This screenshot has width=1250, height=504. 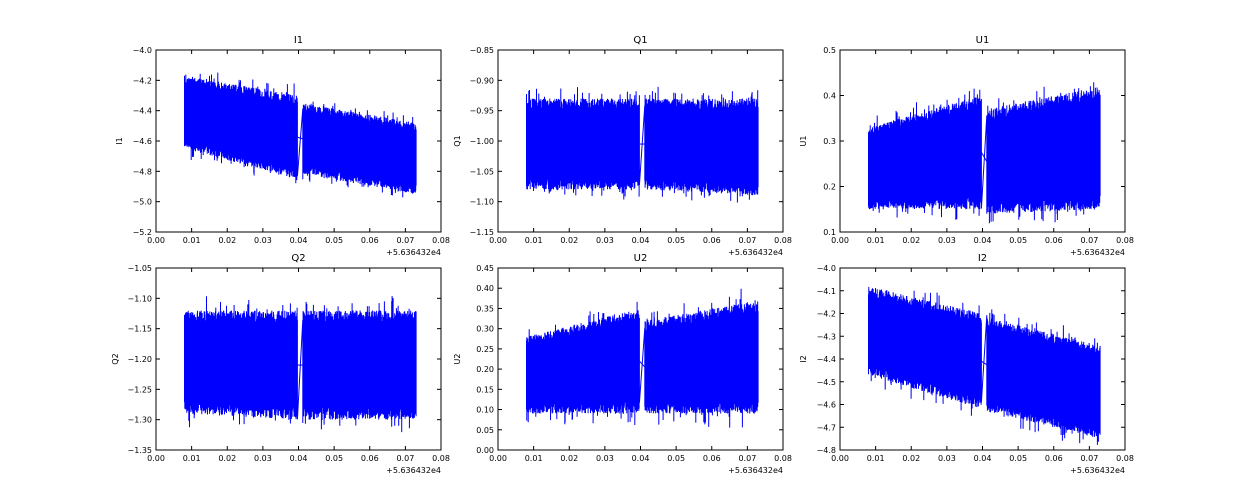 What do you see at coordinates (139, 268) in the screenshot?
I see `y-tick-label: −1.05` at bounding box center [139, 268].